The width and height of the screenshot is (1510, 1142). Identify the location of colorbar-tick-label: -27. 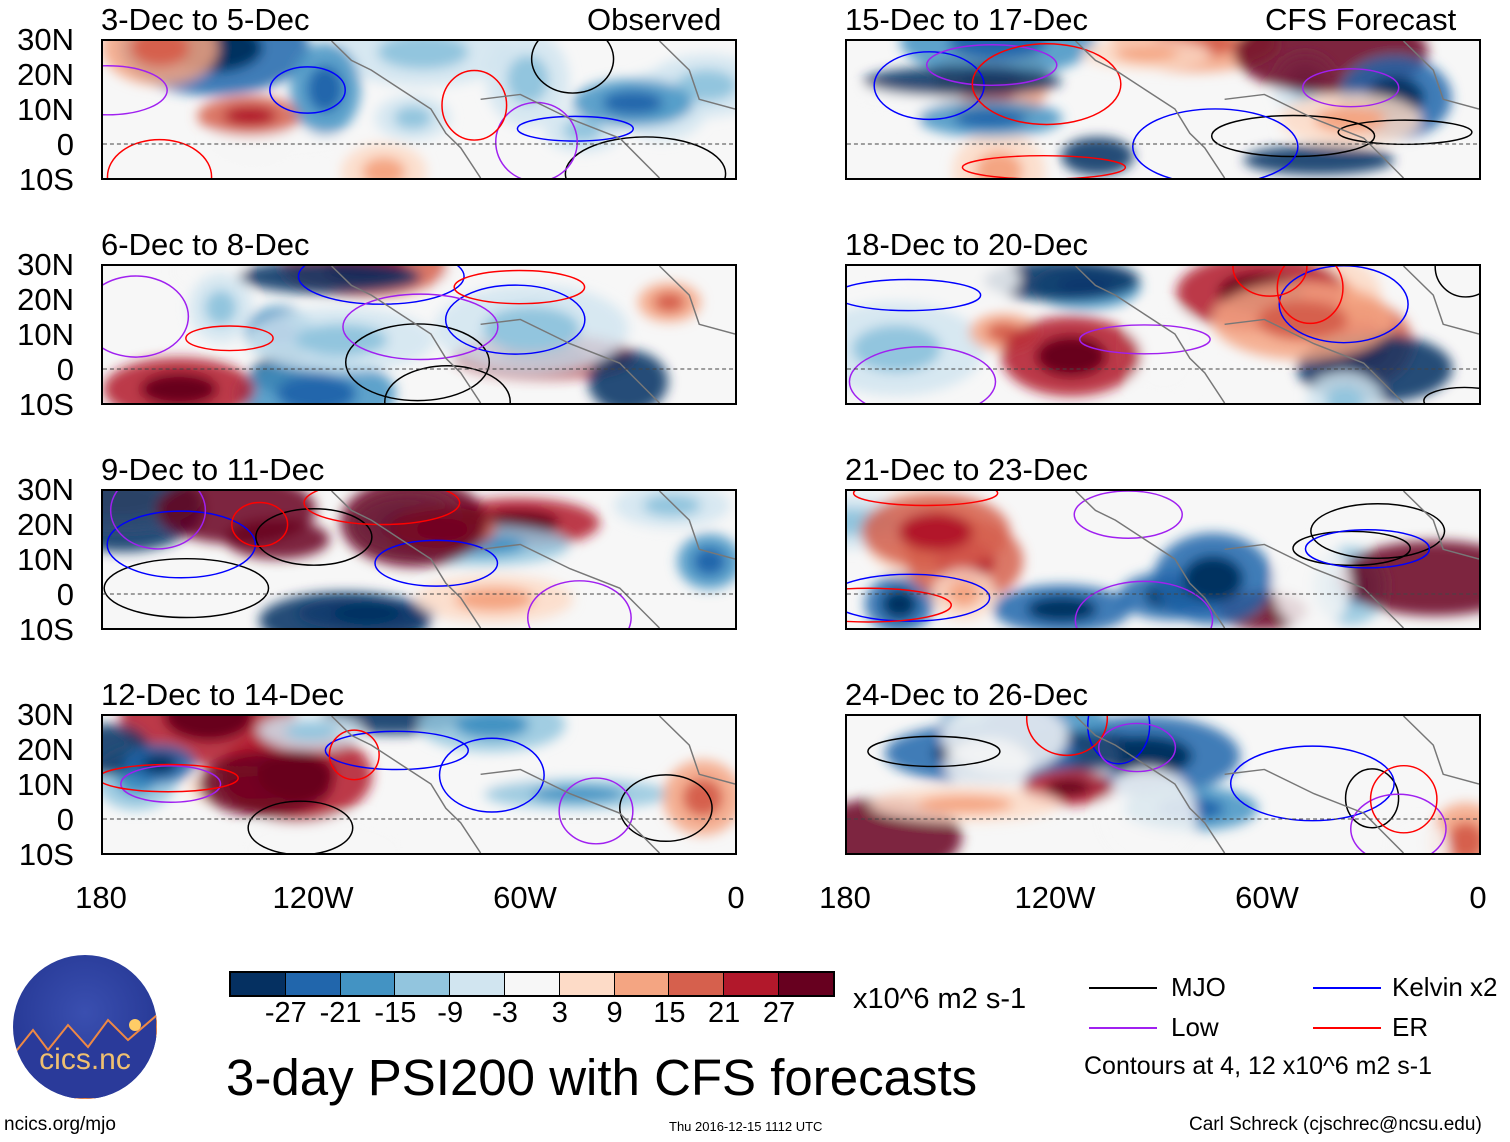
(285, 1013).